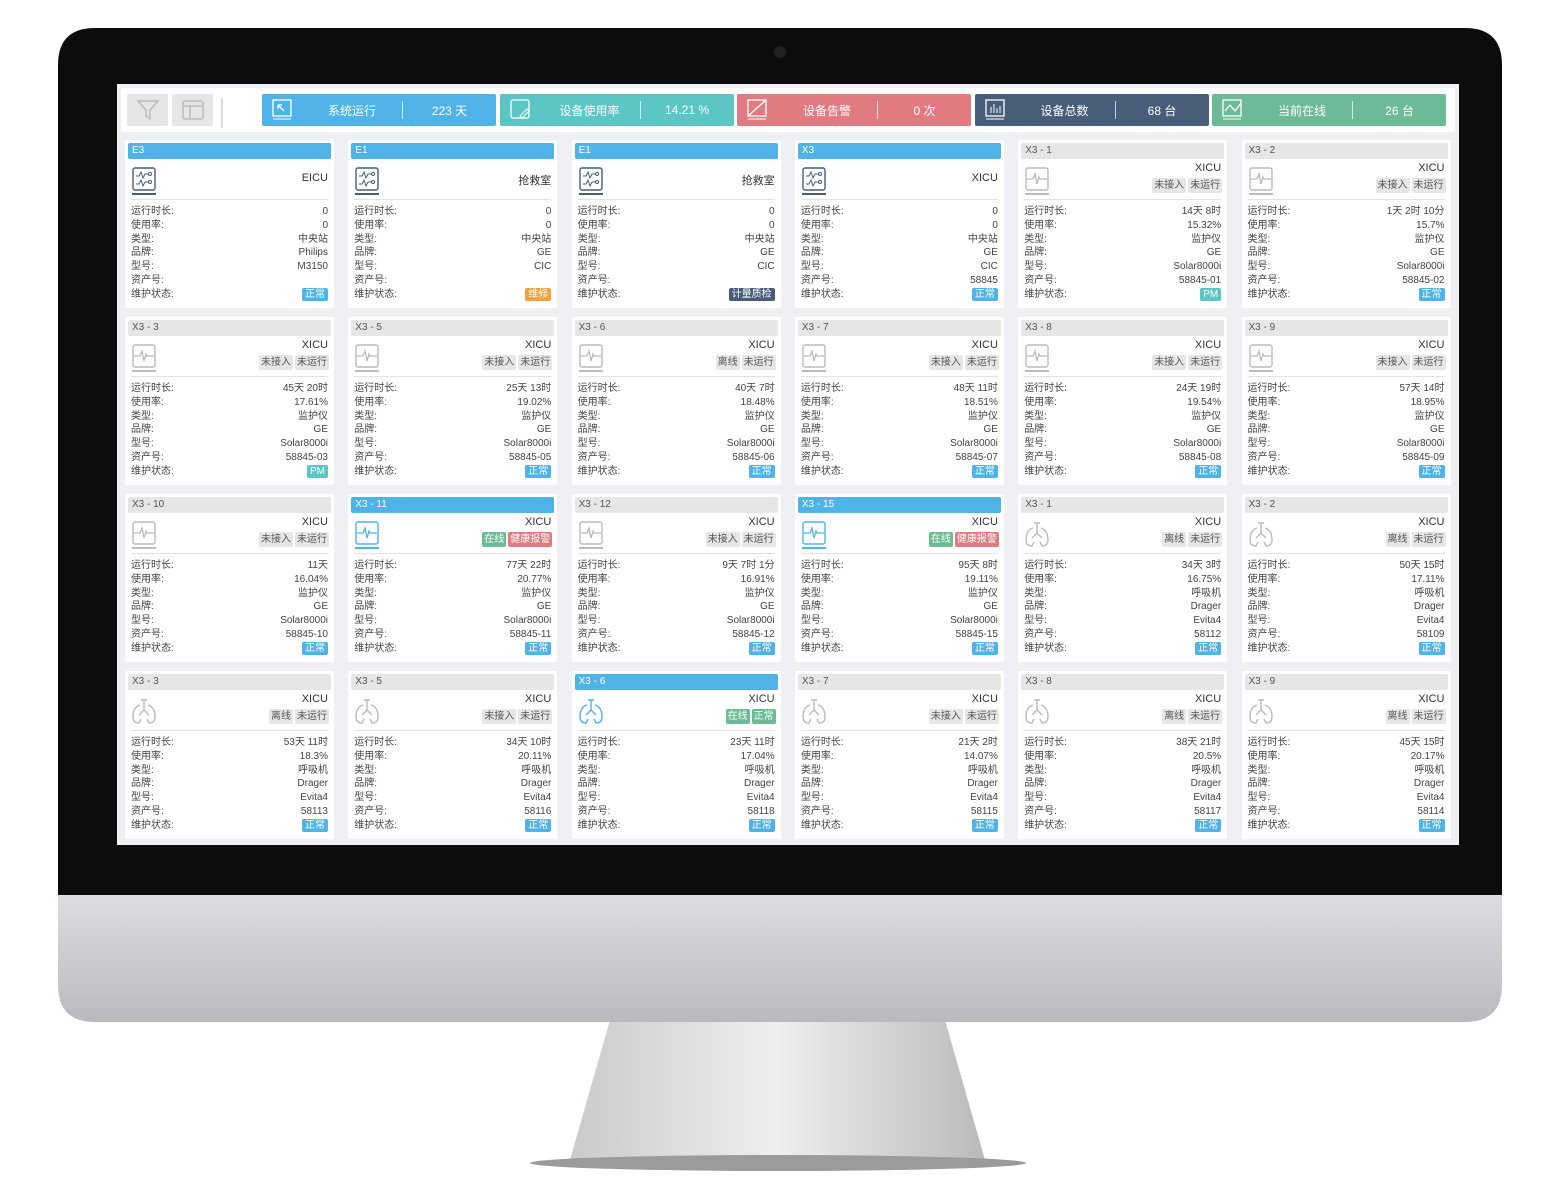  What do you see at coordinates (229, 648) in the screenshot?
I see `field-row: 维护状态: 正常` at bounding box center [229, 648].